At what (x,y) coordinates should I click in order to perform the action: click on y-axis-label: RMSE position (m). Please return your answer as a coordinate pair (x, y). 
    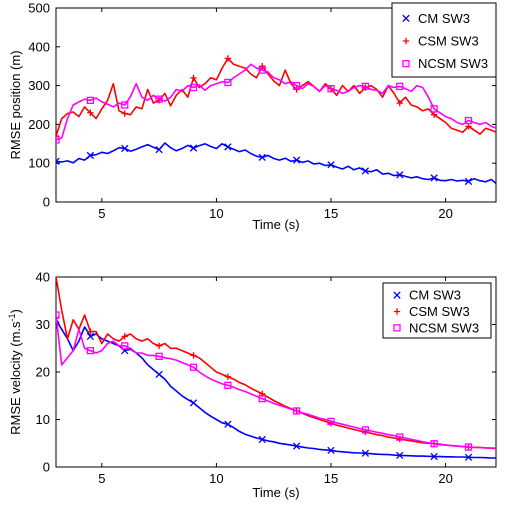
    Looking at the image, I should click on (15, 104).